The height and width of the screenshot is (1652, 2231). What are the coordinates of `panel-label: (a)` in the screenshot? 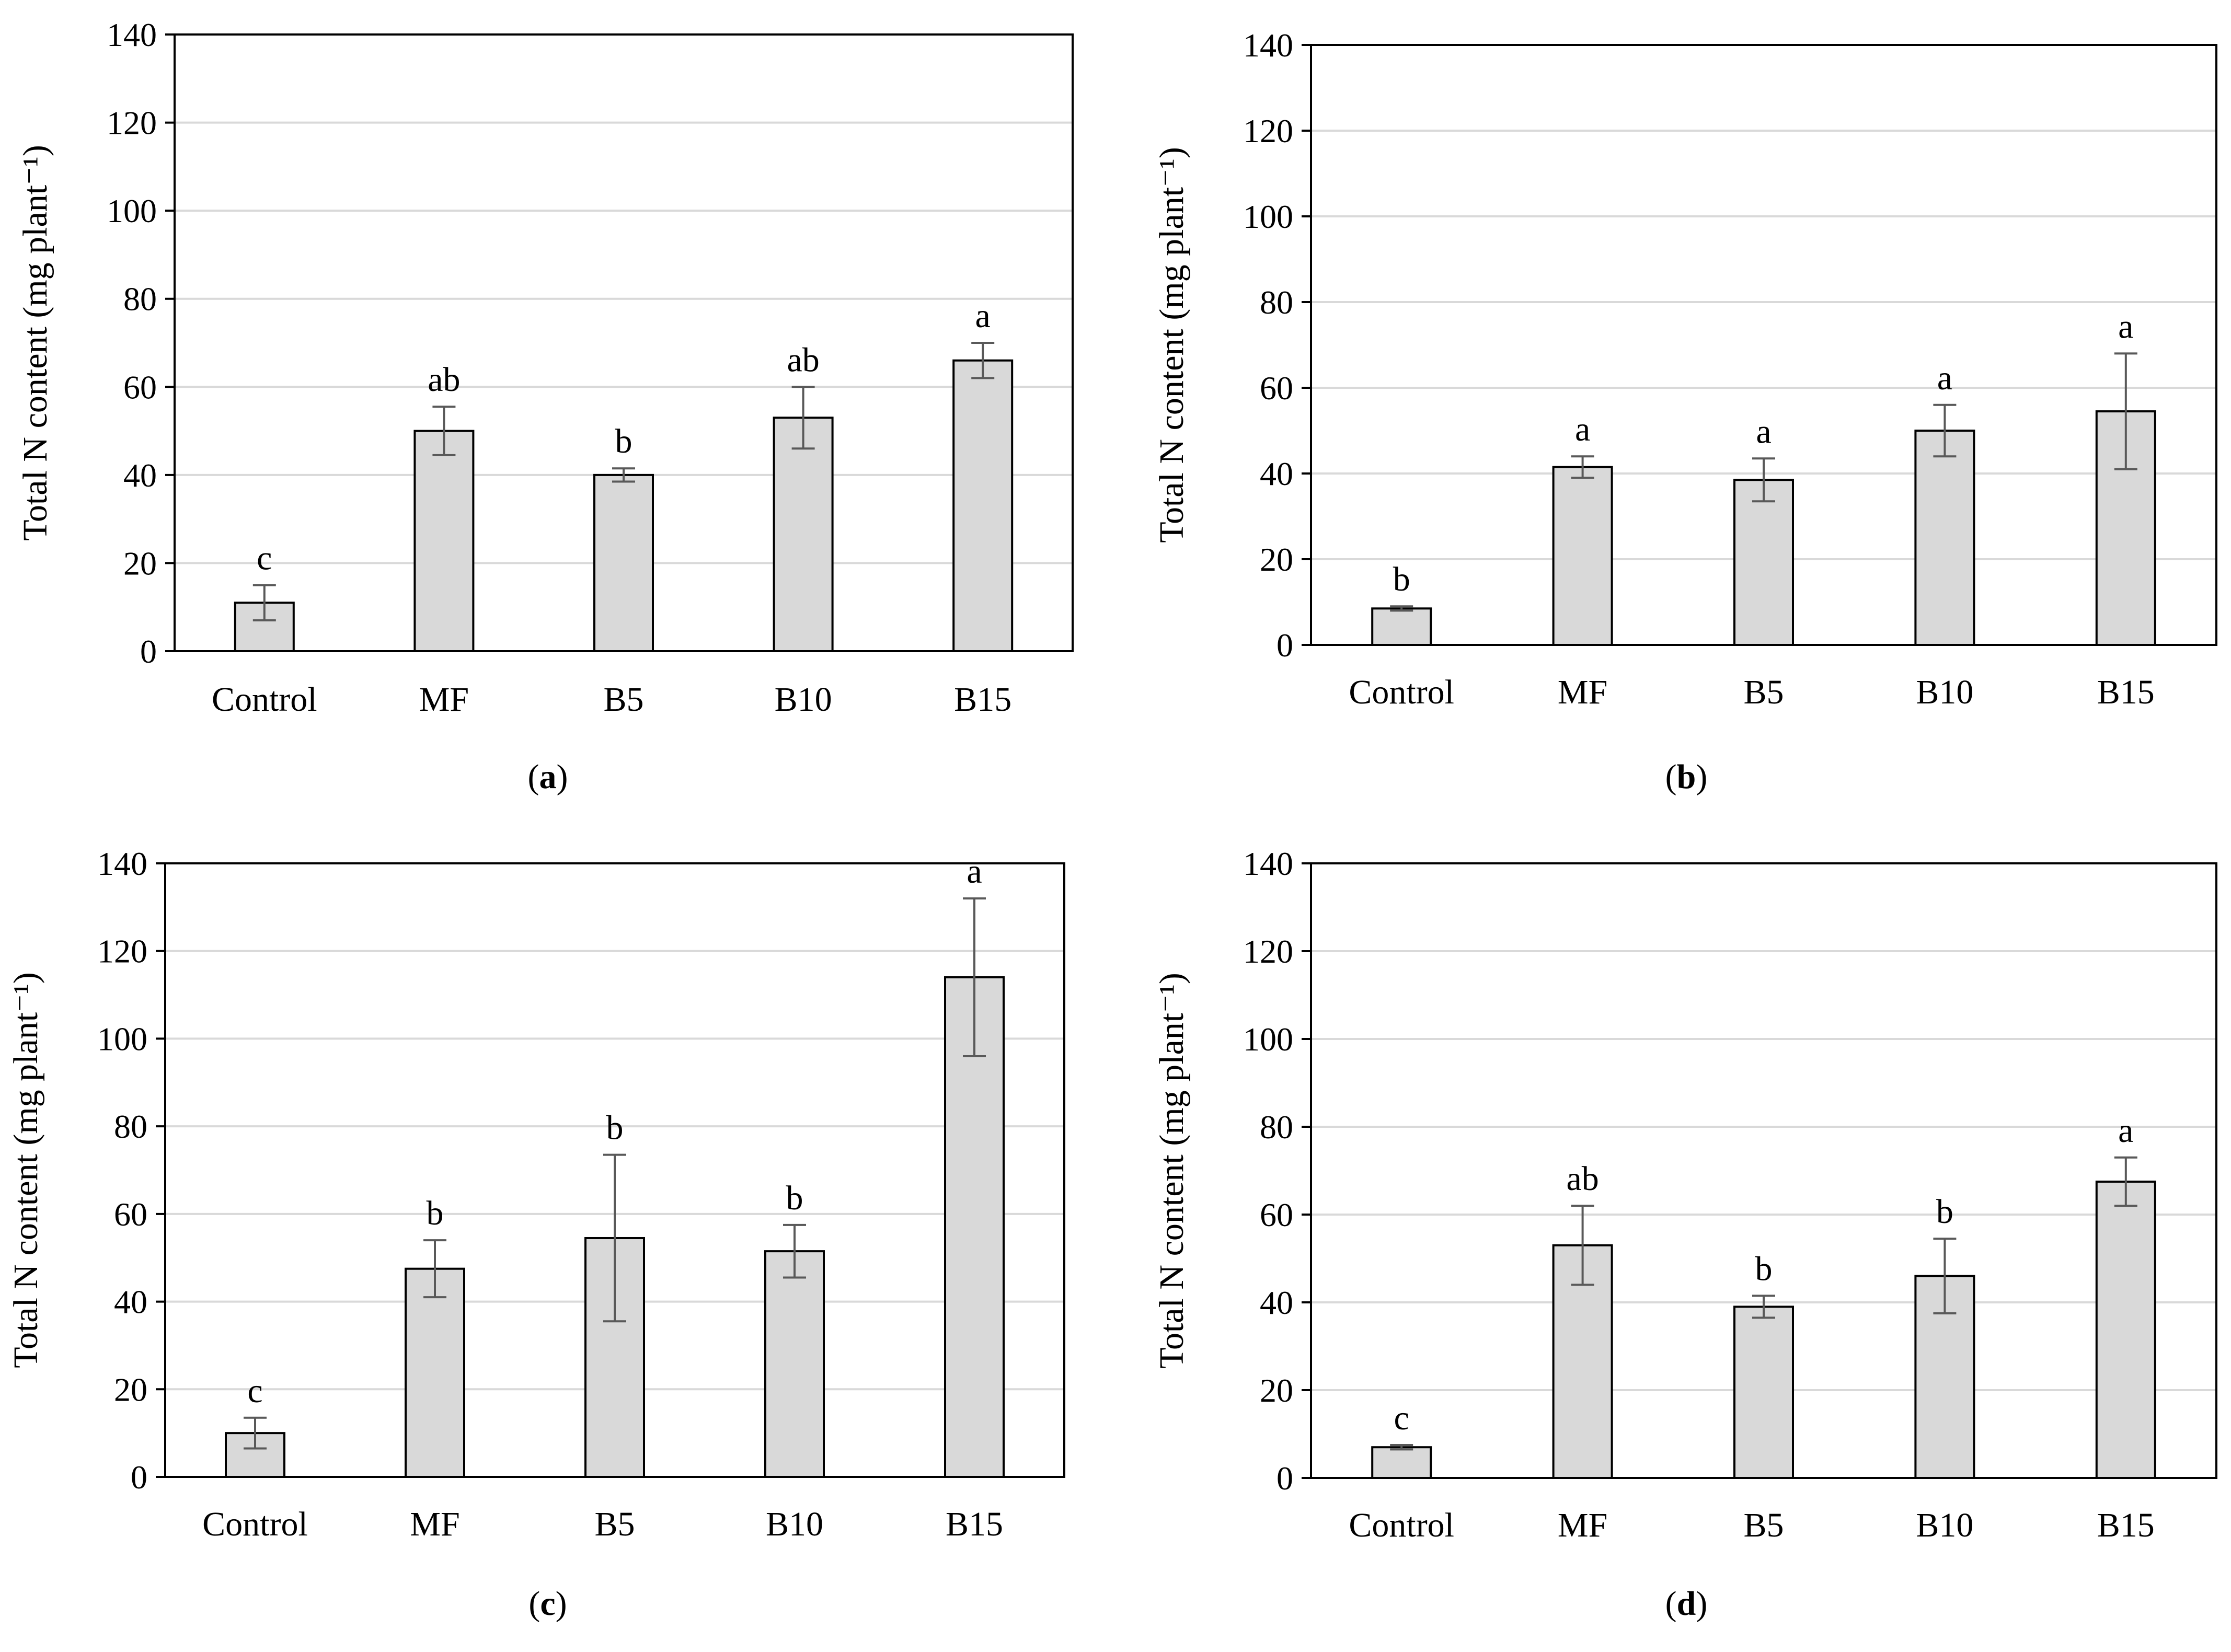 It's located at (548, 777).